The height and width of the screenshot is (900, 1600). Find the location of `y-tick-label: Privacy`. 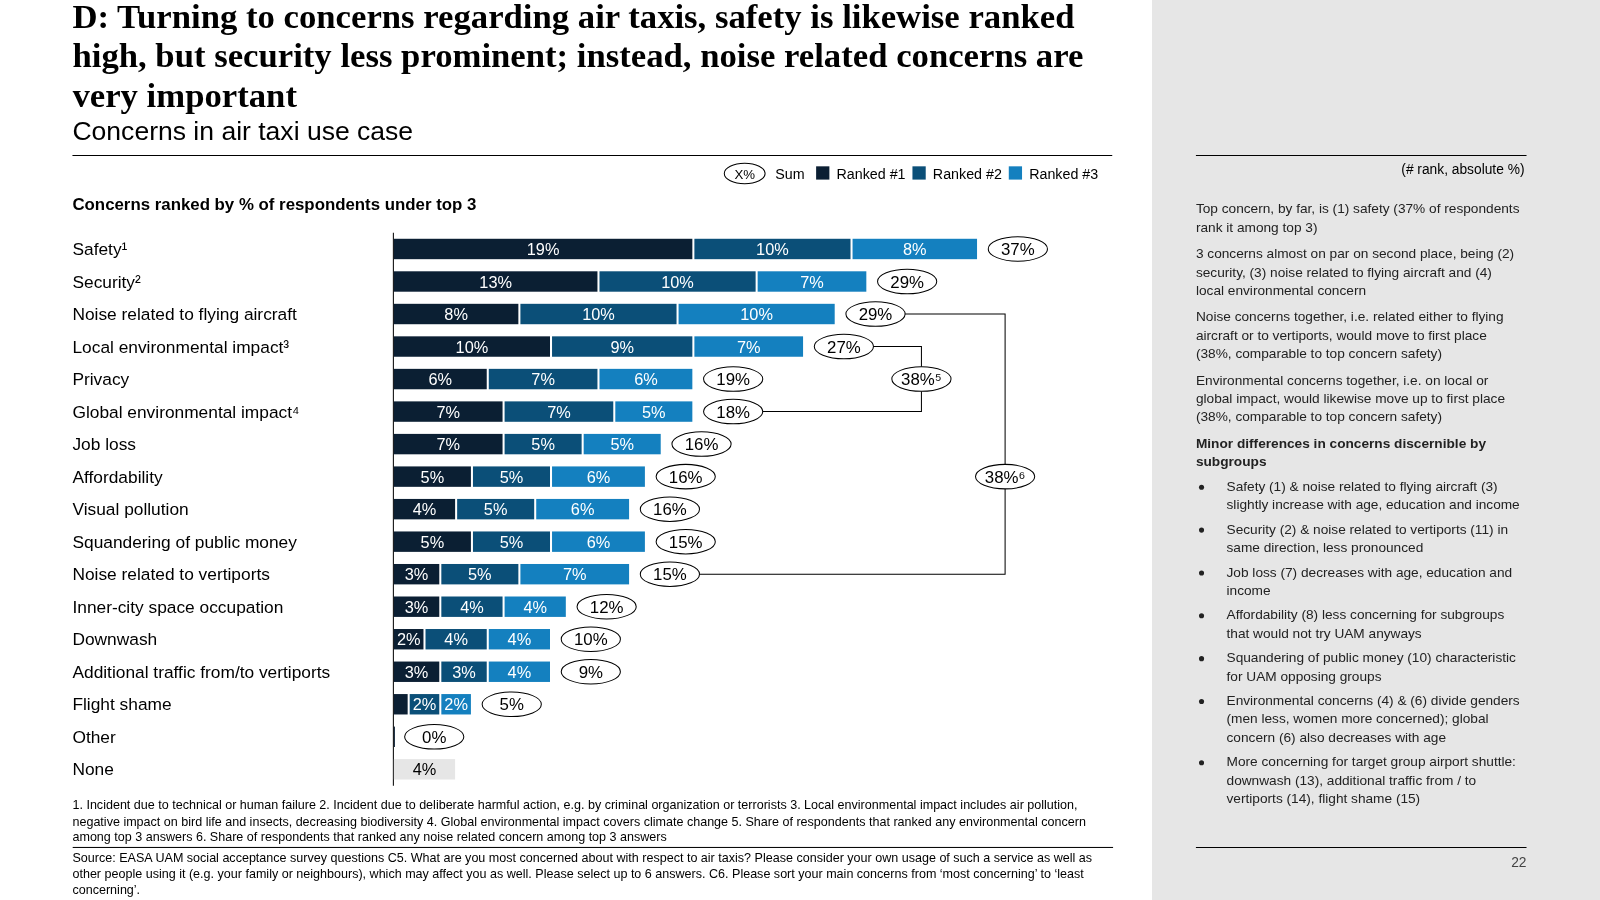

y-tick-label: Privacy is located at coordinates (101, 379).